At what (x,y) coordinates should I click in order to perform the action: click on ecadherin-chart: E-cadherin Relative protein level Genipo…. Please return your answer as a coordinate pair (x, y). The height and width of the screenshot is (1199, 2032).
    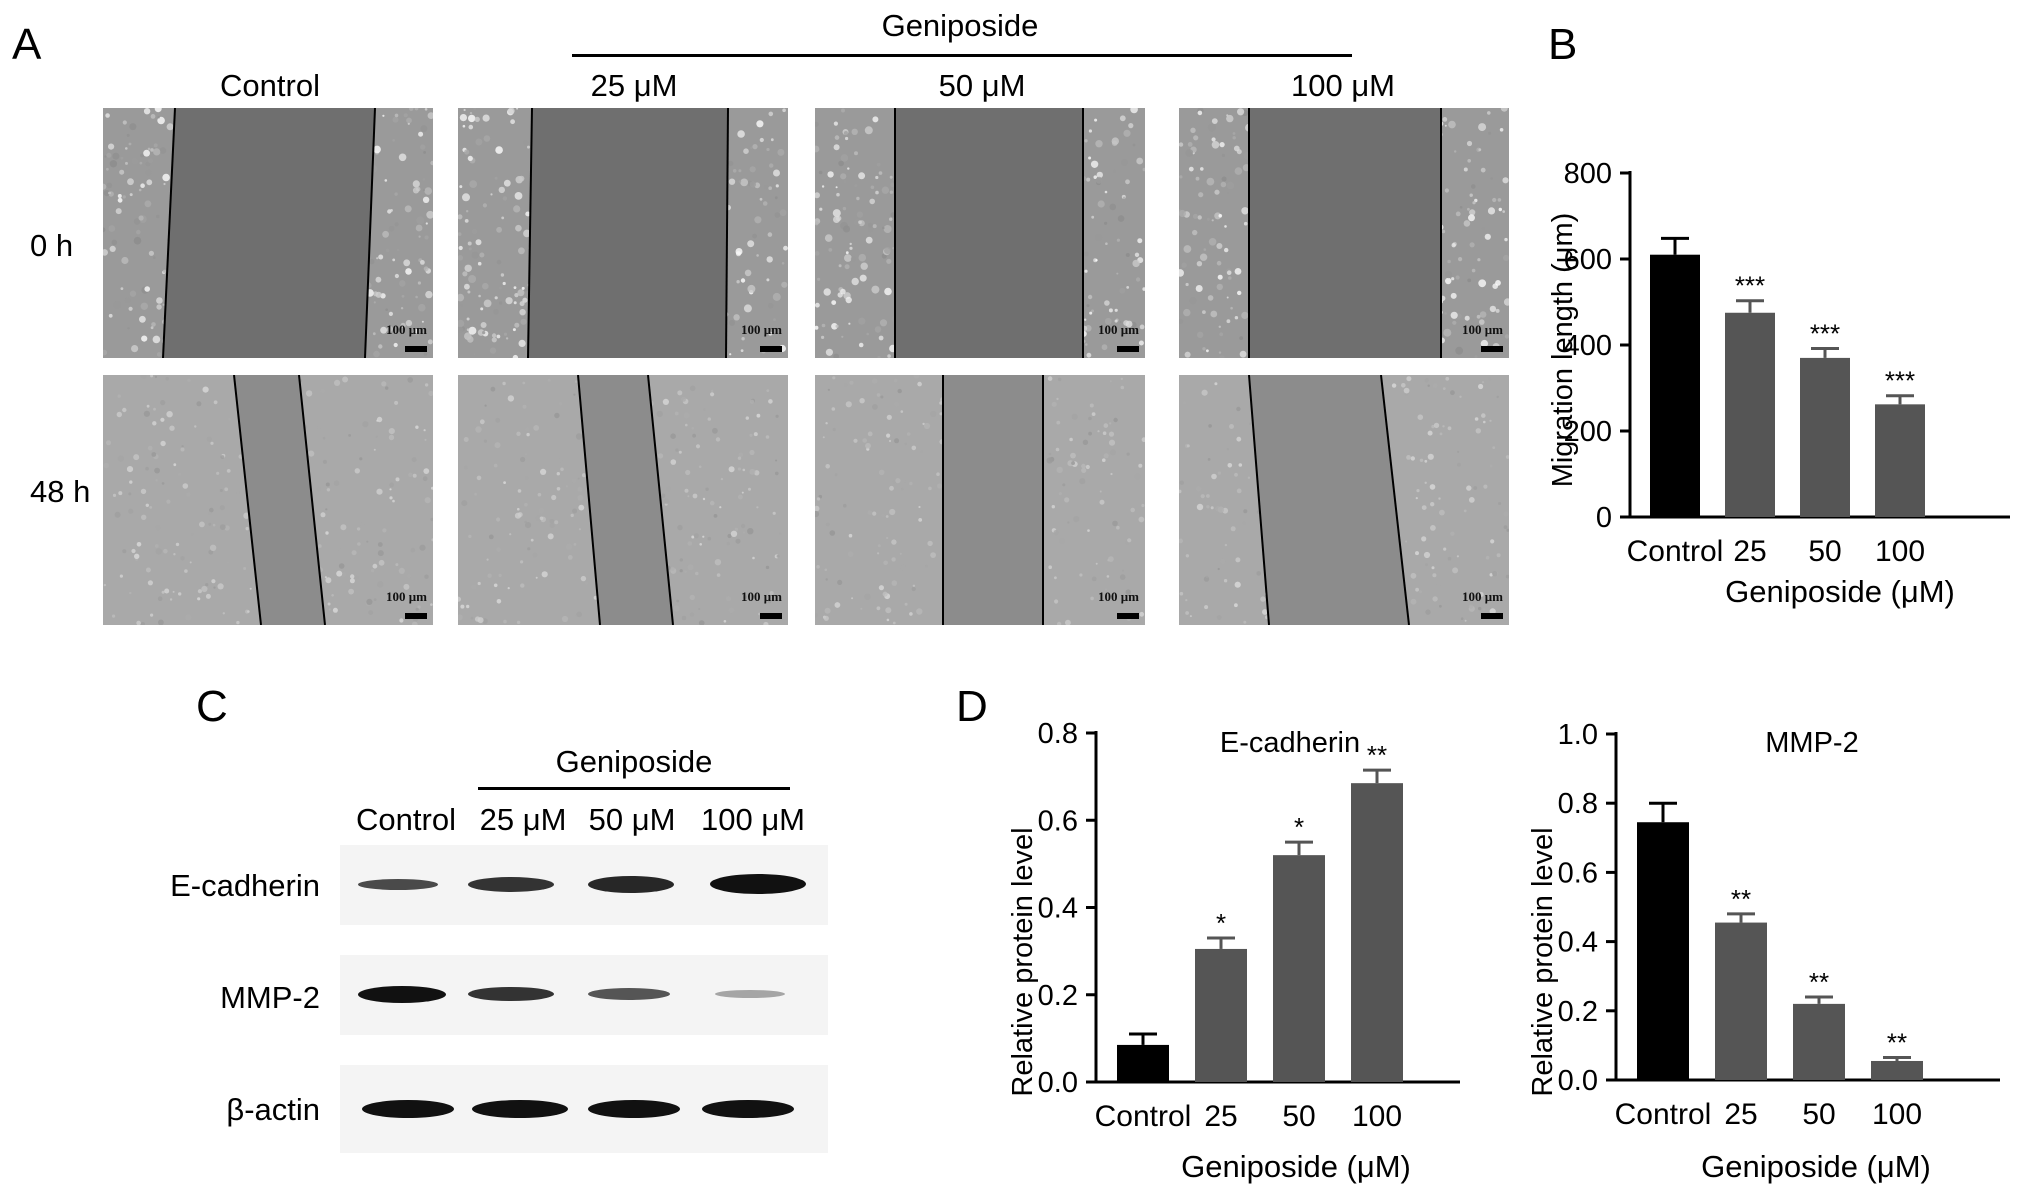
    Looking at the image, I should click on (1233, 951).